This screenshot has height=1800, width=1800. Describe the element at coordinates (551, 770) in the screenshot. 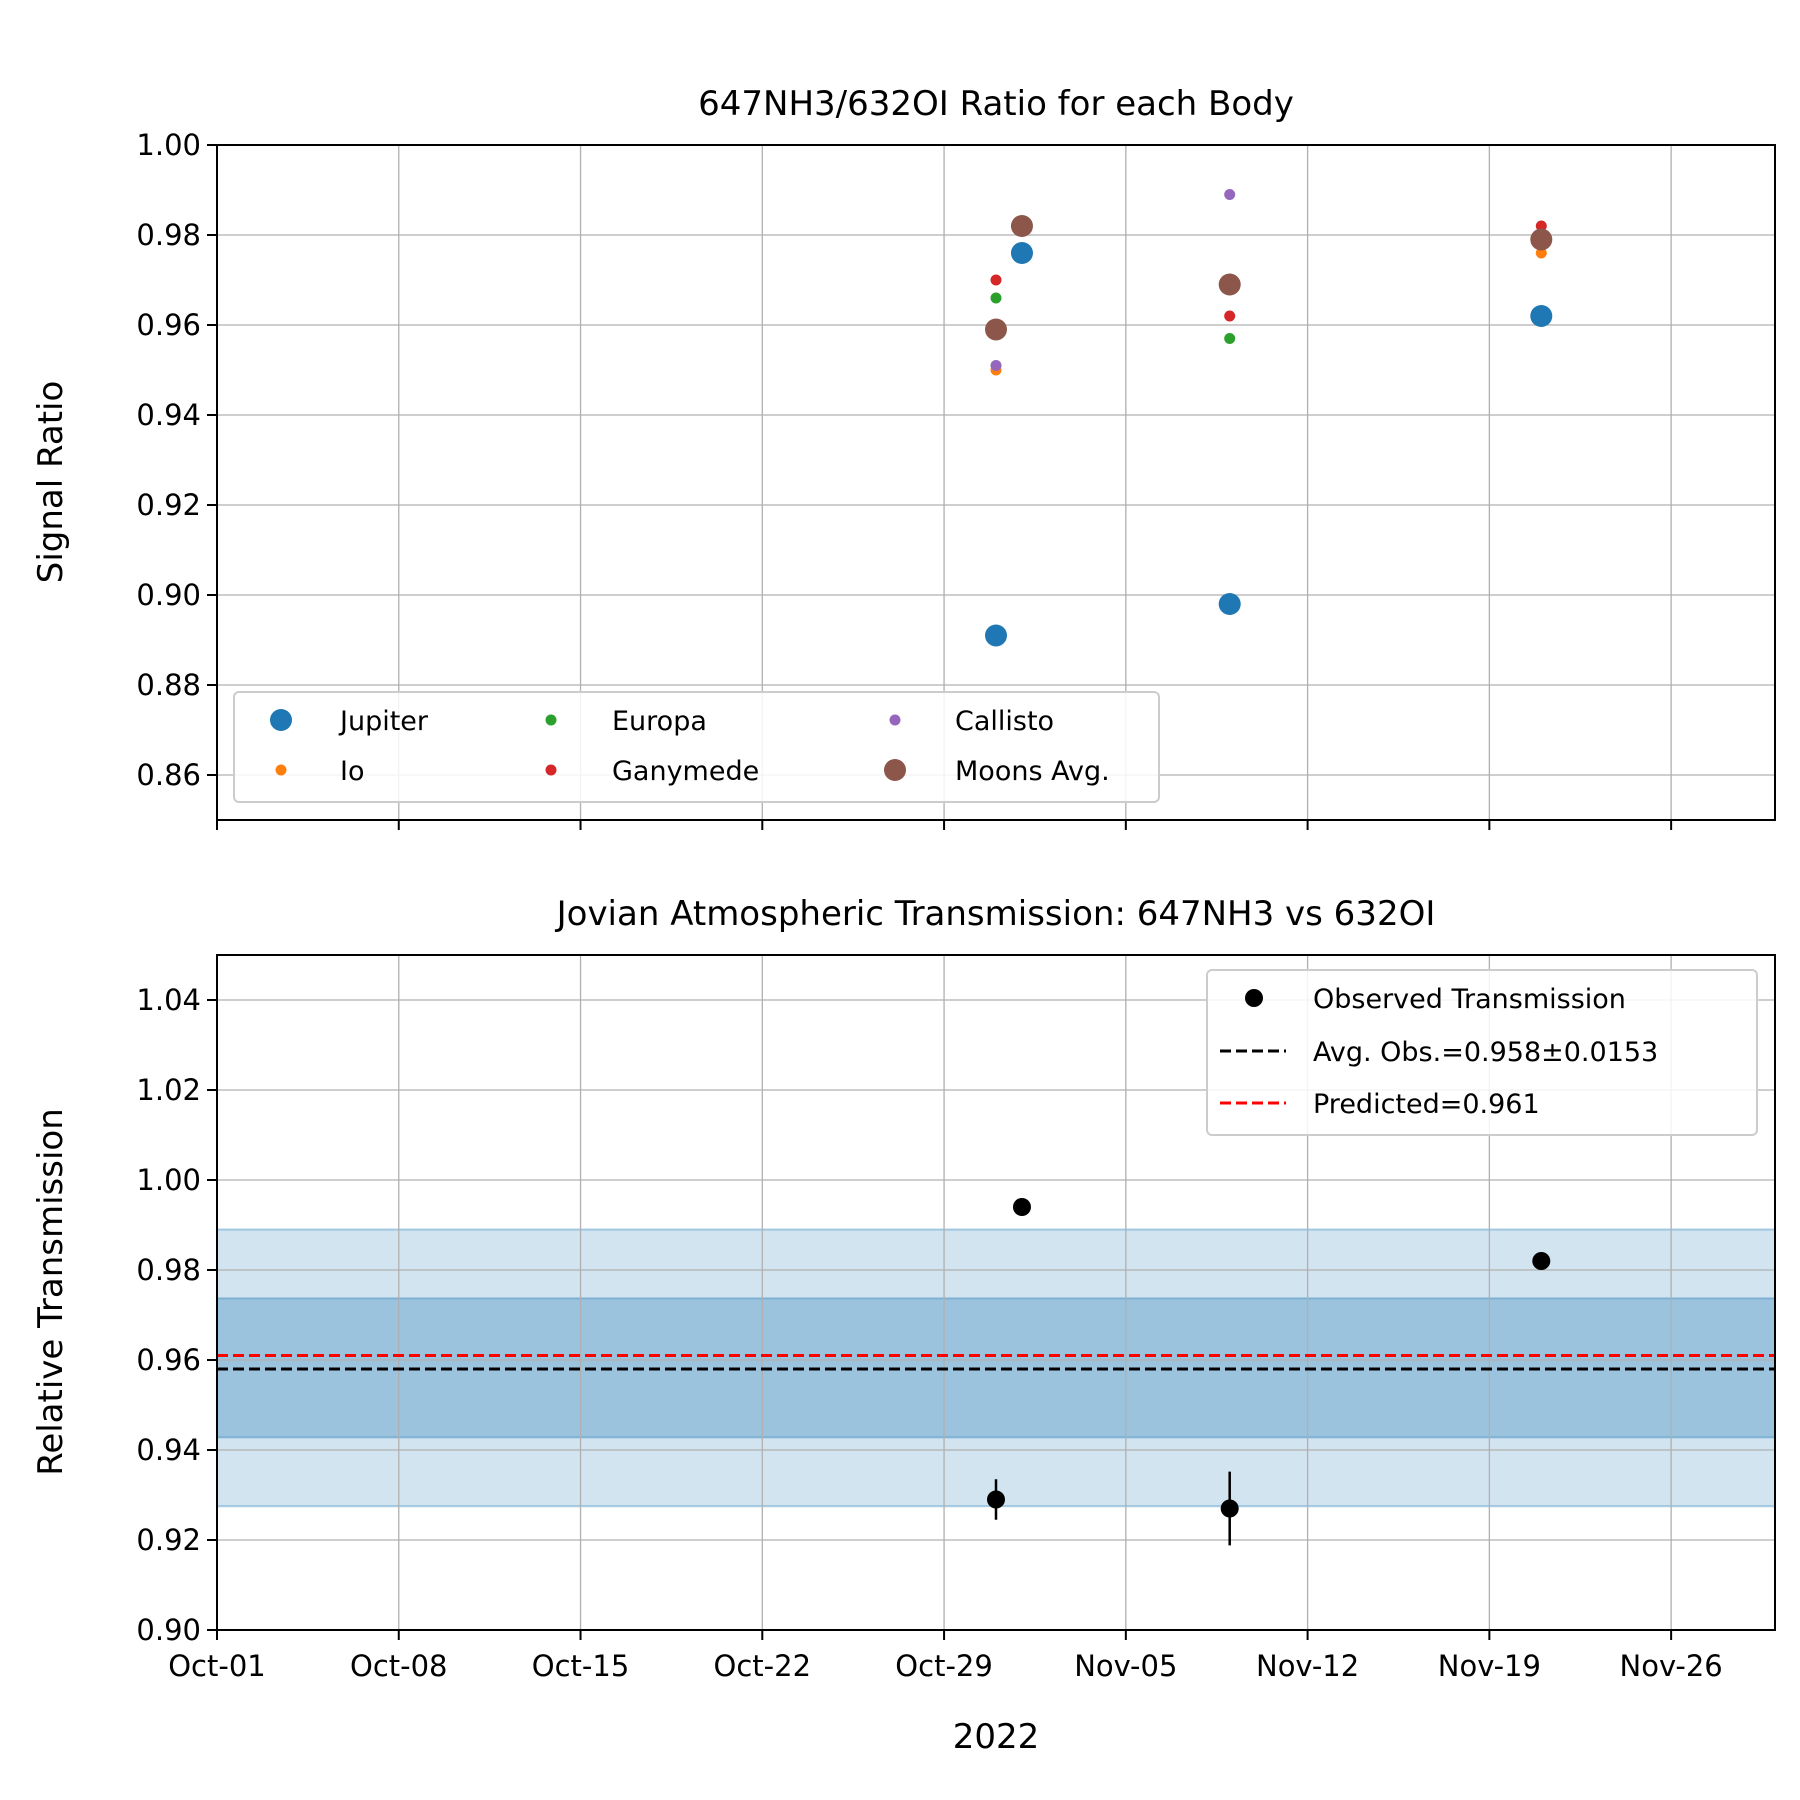

I see `legend-marker-ganymede` at that location.